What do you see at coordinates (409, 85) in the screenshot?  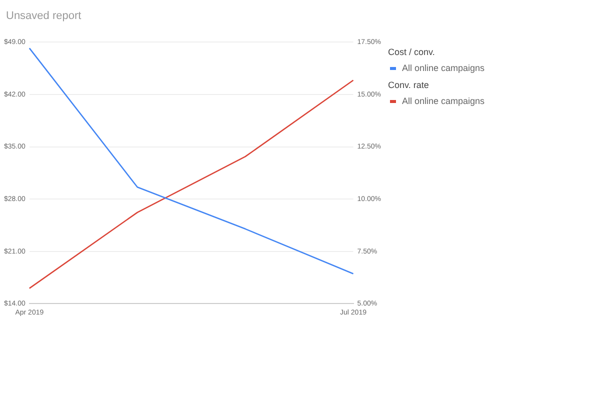 I see `text: Conv. rate` at bounding box center [409, 85].